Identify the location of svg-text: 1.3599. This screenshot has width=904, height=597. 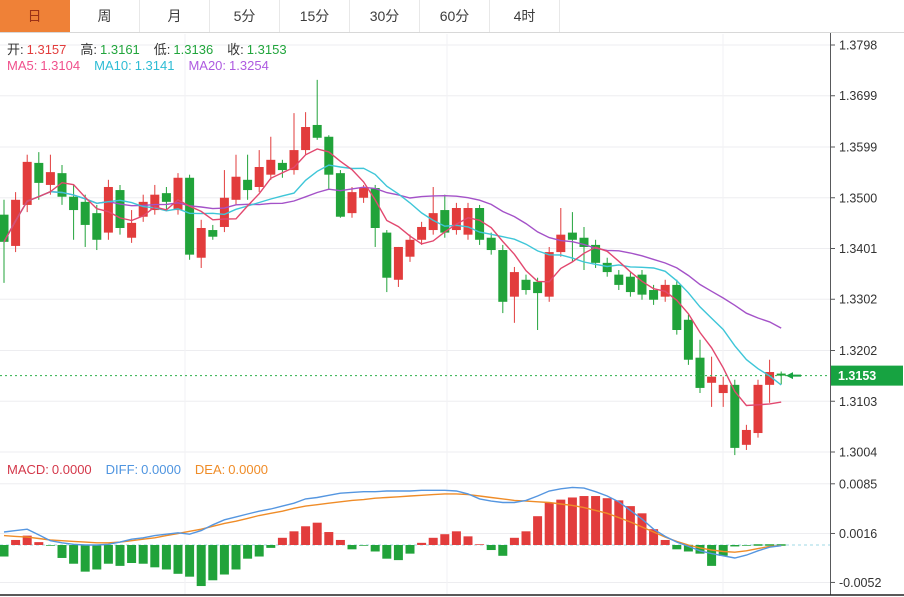
(858, 148).